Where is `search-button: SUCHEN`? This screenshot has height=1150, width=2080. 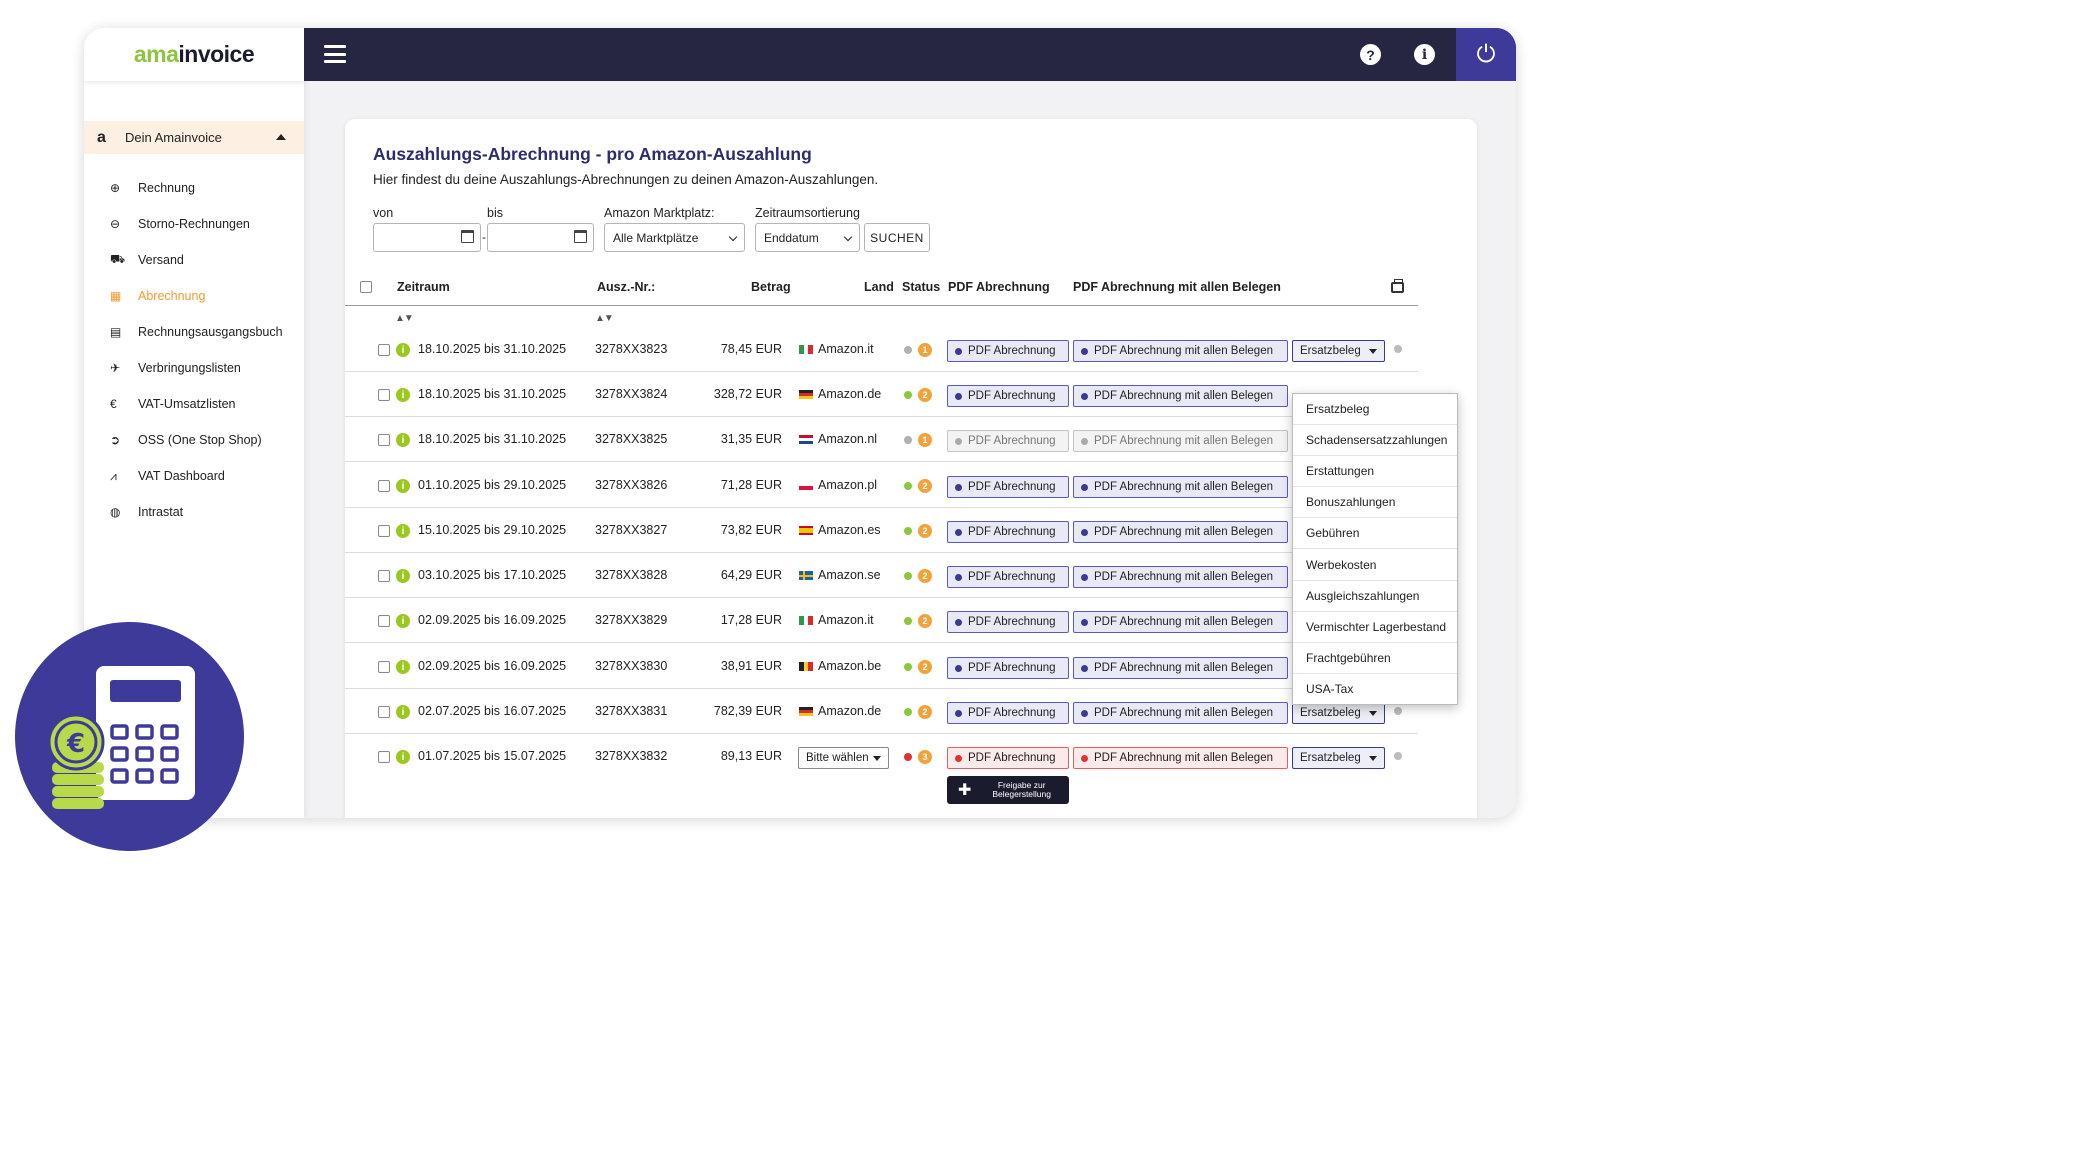
search-button: SUCHEN is located at coordinates (897, 237).